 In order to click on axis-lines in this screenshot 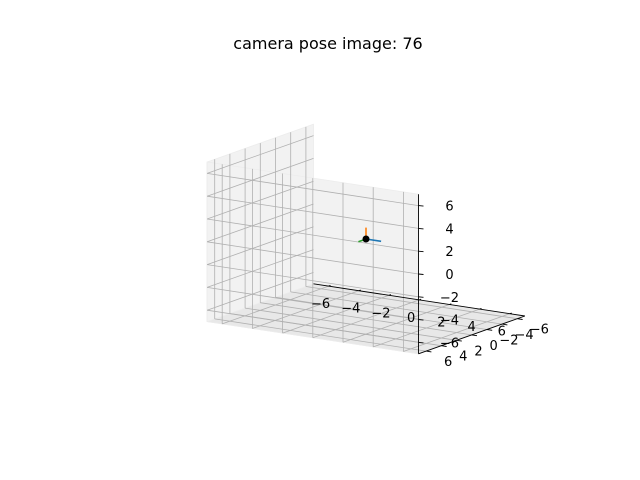, I will do `click(419, 274)`.